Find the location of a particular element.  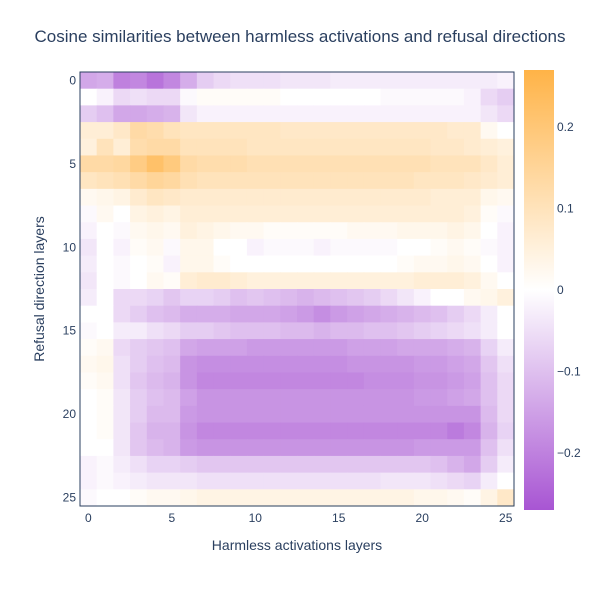

y-tick-label: 20 is located at coordinates (70, 414).